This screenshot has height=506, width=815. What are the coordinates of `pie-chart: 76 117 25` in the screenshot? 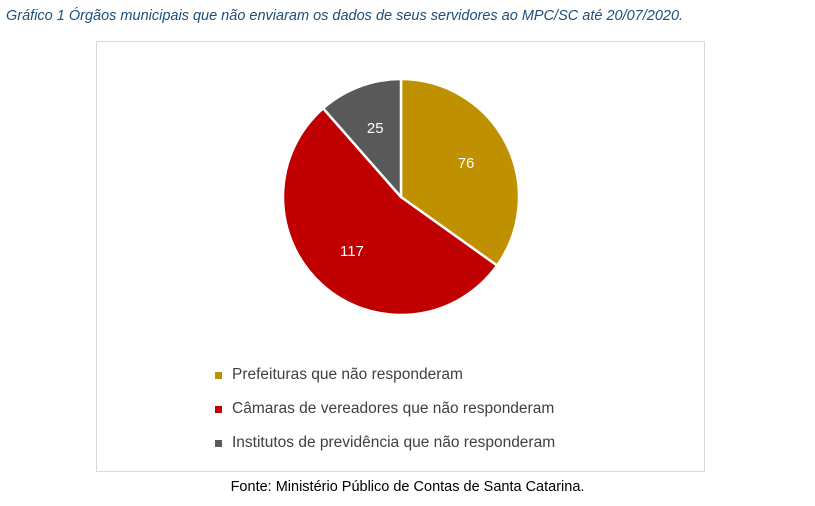 It's located at (401, 197).